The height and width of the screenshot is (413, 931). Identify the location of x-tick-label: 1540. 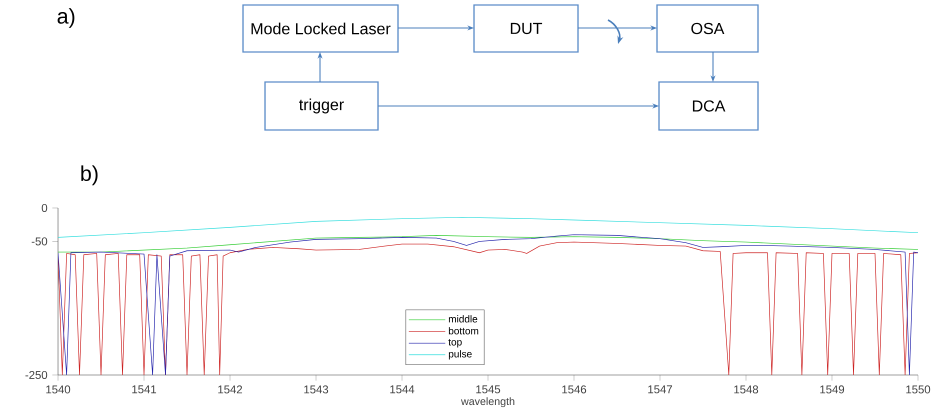
(58, 389).